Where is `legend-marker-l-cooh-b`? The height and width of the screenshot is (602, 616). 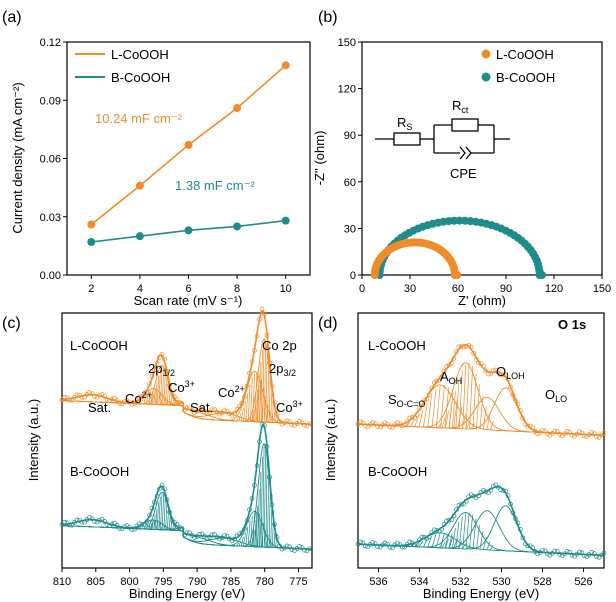
legend-marker-l-cooh-b is located at coordinates (486, 54).